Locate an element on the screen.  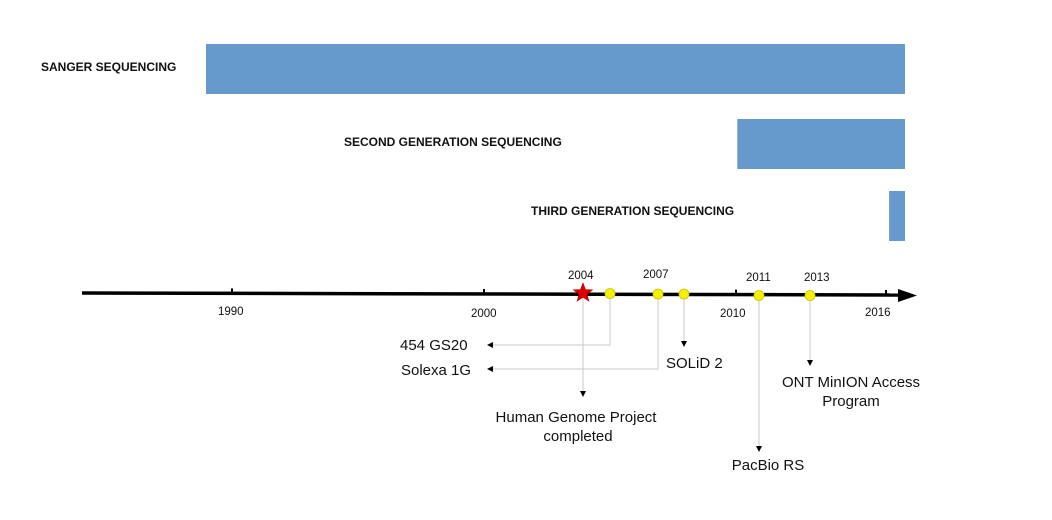
event-label-solid-2: SOLiD 2 is located at coordinates (694, 363).